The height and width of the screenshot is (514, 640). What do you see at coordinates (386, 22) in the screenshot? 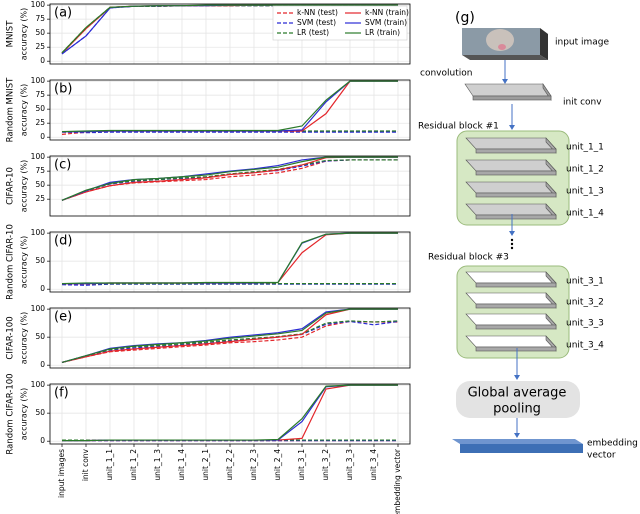
I see `legend-label: SVM (train)` at bounding box center [386, 22].